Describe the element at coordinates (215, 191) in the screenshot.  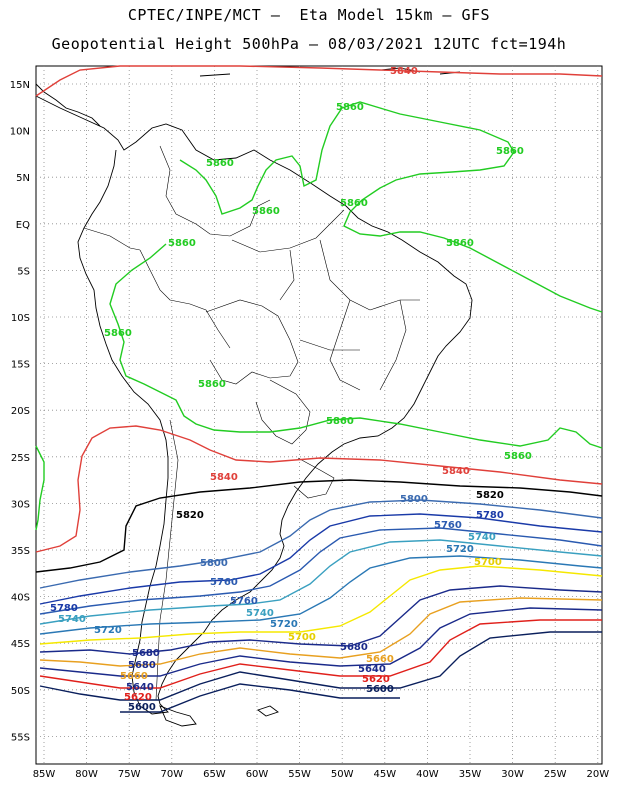
I see `border-colombia-venezuela` at that location.